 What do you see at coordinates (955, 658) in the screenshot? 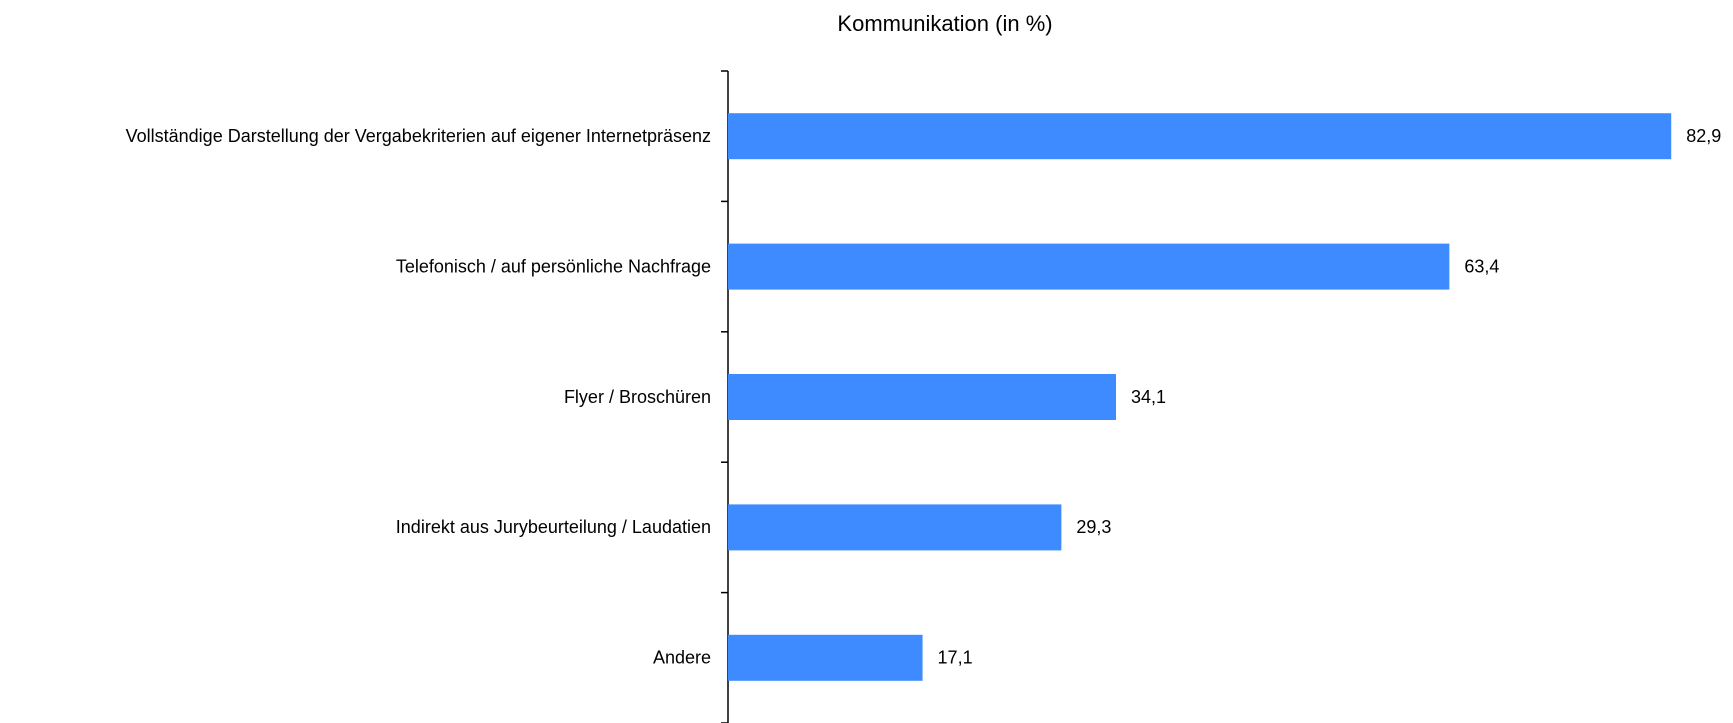
I see `value-label: 17,1` at bounding box center [955, 658].